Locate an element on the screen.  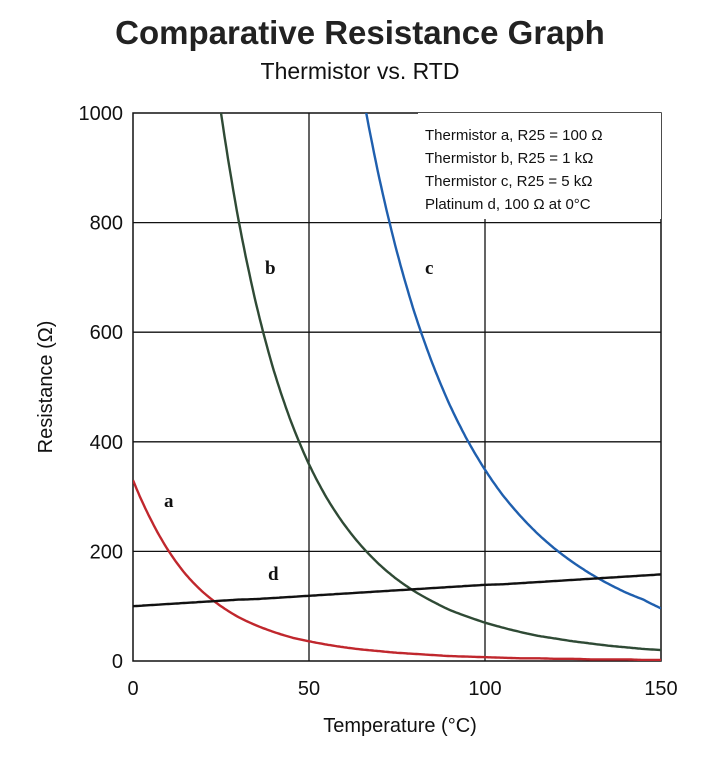
x-tick-label: 100 is located at coordinates (484, 689).